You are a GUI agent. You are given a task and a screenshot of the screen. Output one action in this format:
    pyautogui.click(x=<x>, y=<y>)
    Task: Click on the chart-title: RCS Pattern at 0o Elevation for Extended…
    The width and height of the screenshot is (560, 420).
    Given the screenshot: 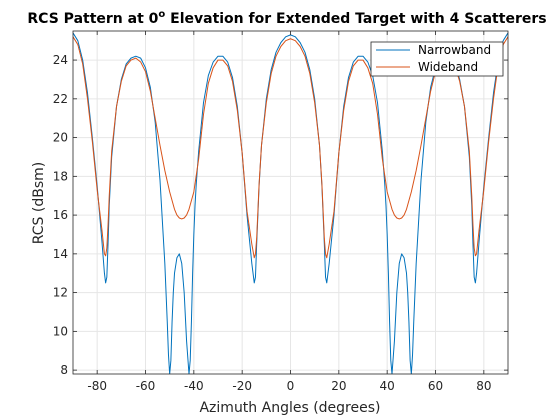 What is the action you would take?
    pyautogui.click(x=286, y=18)
    